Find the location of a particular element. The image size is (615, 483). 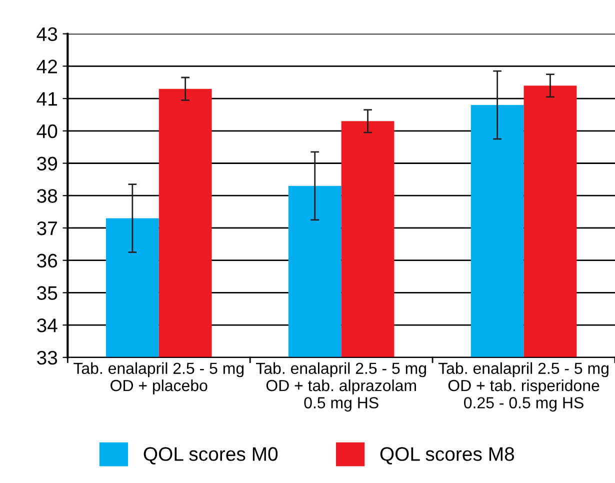

y-tick-label: 37 is located at coordinates (47, 228).